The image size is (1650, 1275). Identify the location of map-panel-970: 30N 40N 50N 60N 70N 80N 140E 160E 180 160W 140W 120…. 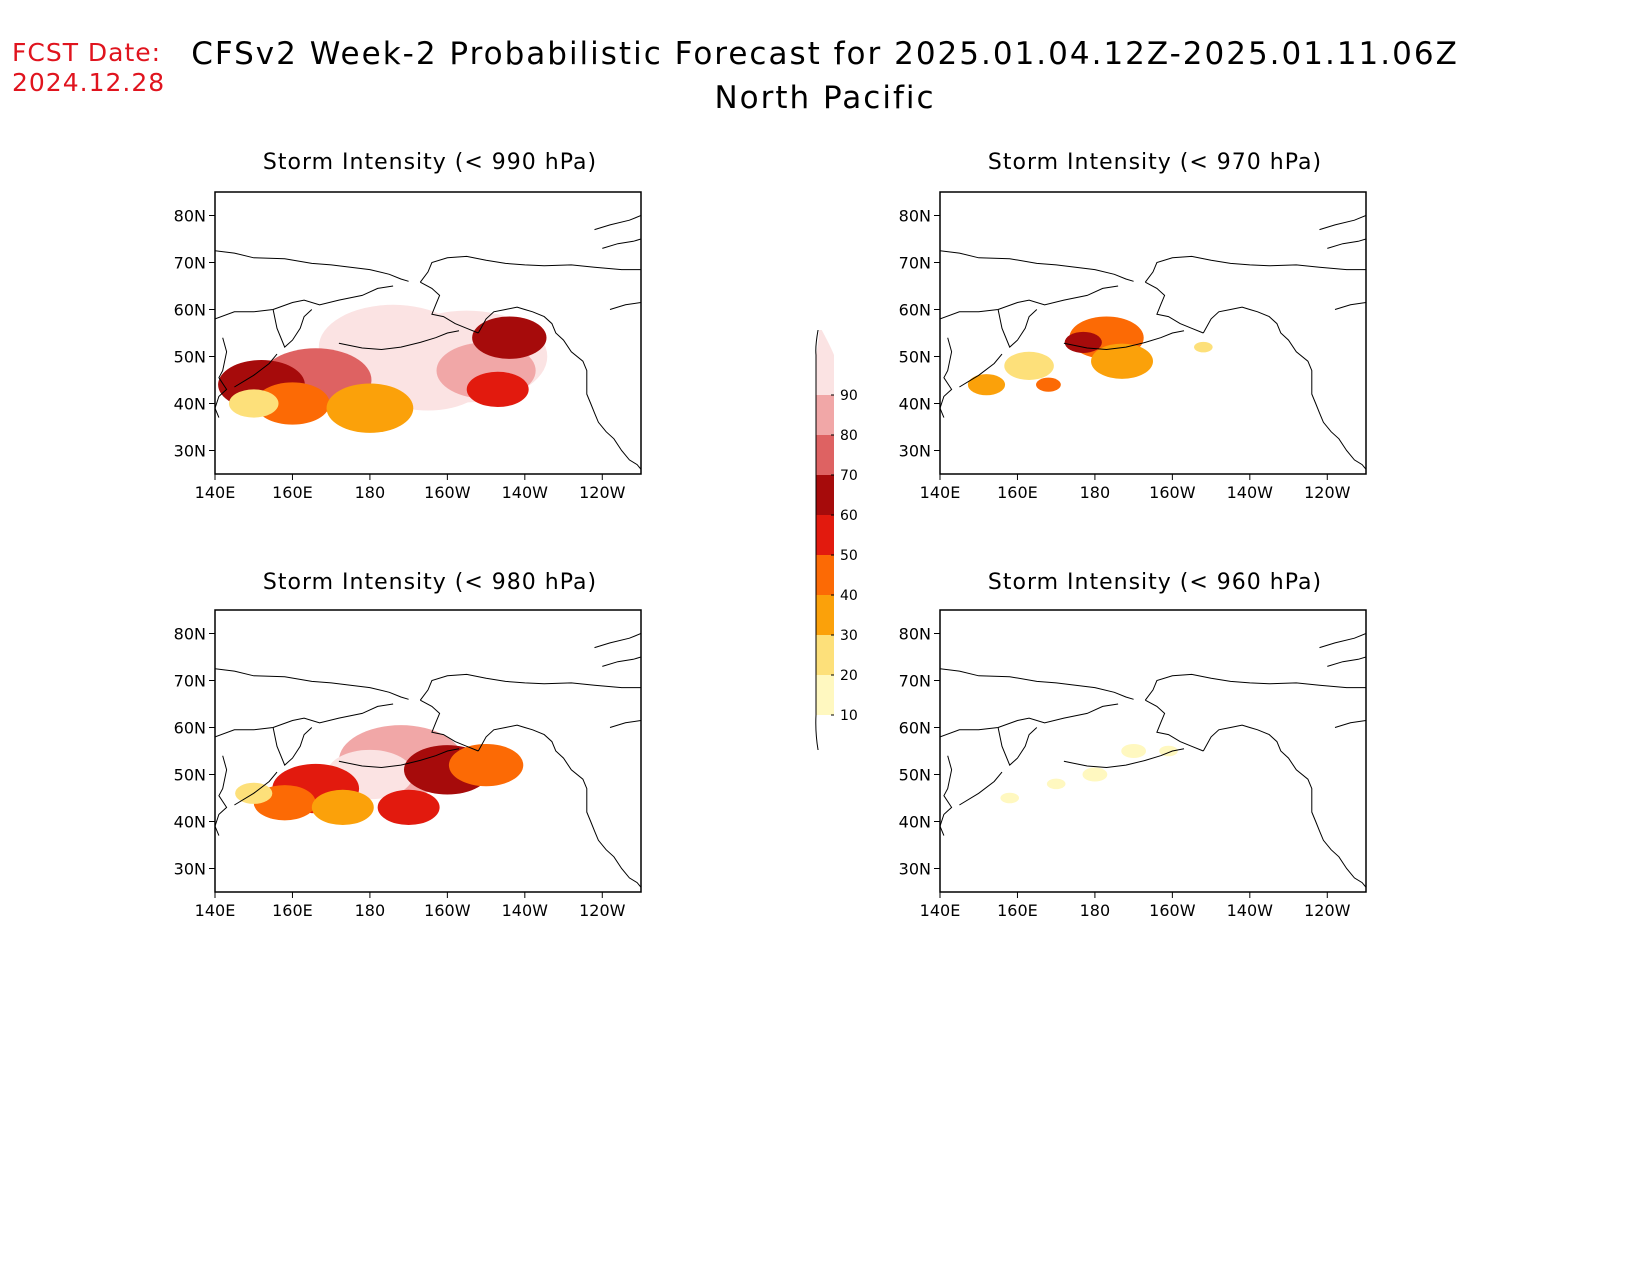
(1133, 346).